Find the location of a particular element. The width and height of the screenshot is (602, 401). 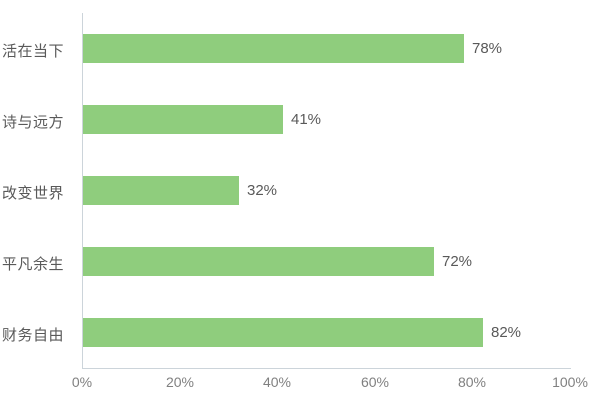

value-label: 41% is located at coordinates (306, 119).